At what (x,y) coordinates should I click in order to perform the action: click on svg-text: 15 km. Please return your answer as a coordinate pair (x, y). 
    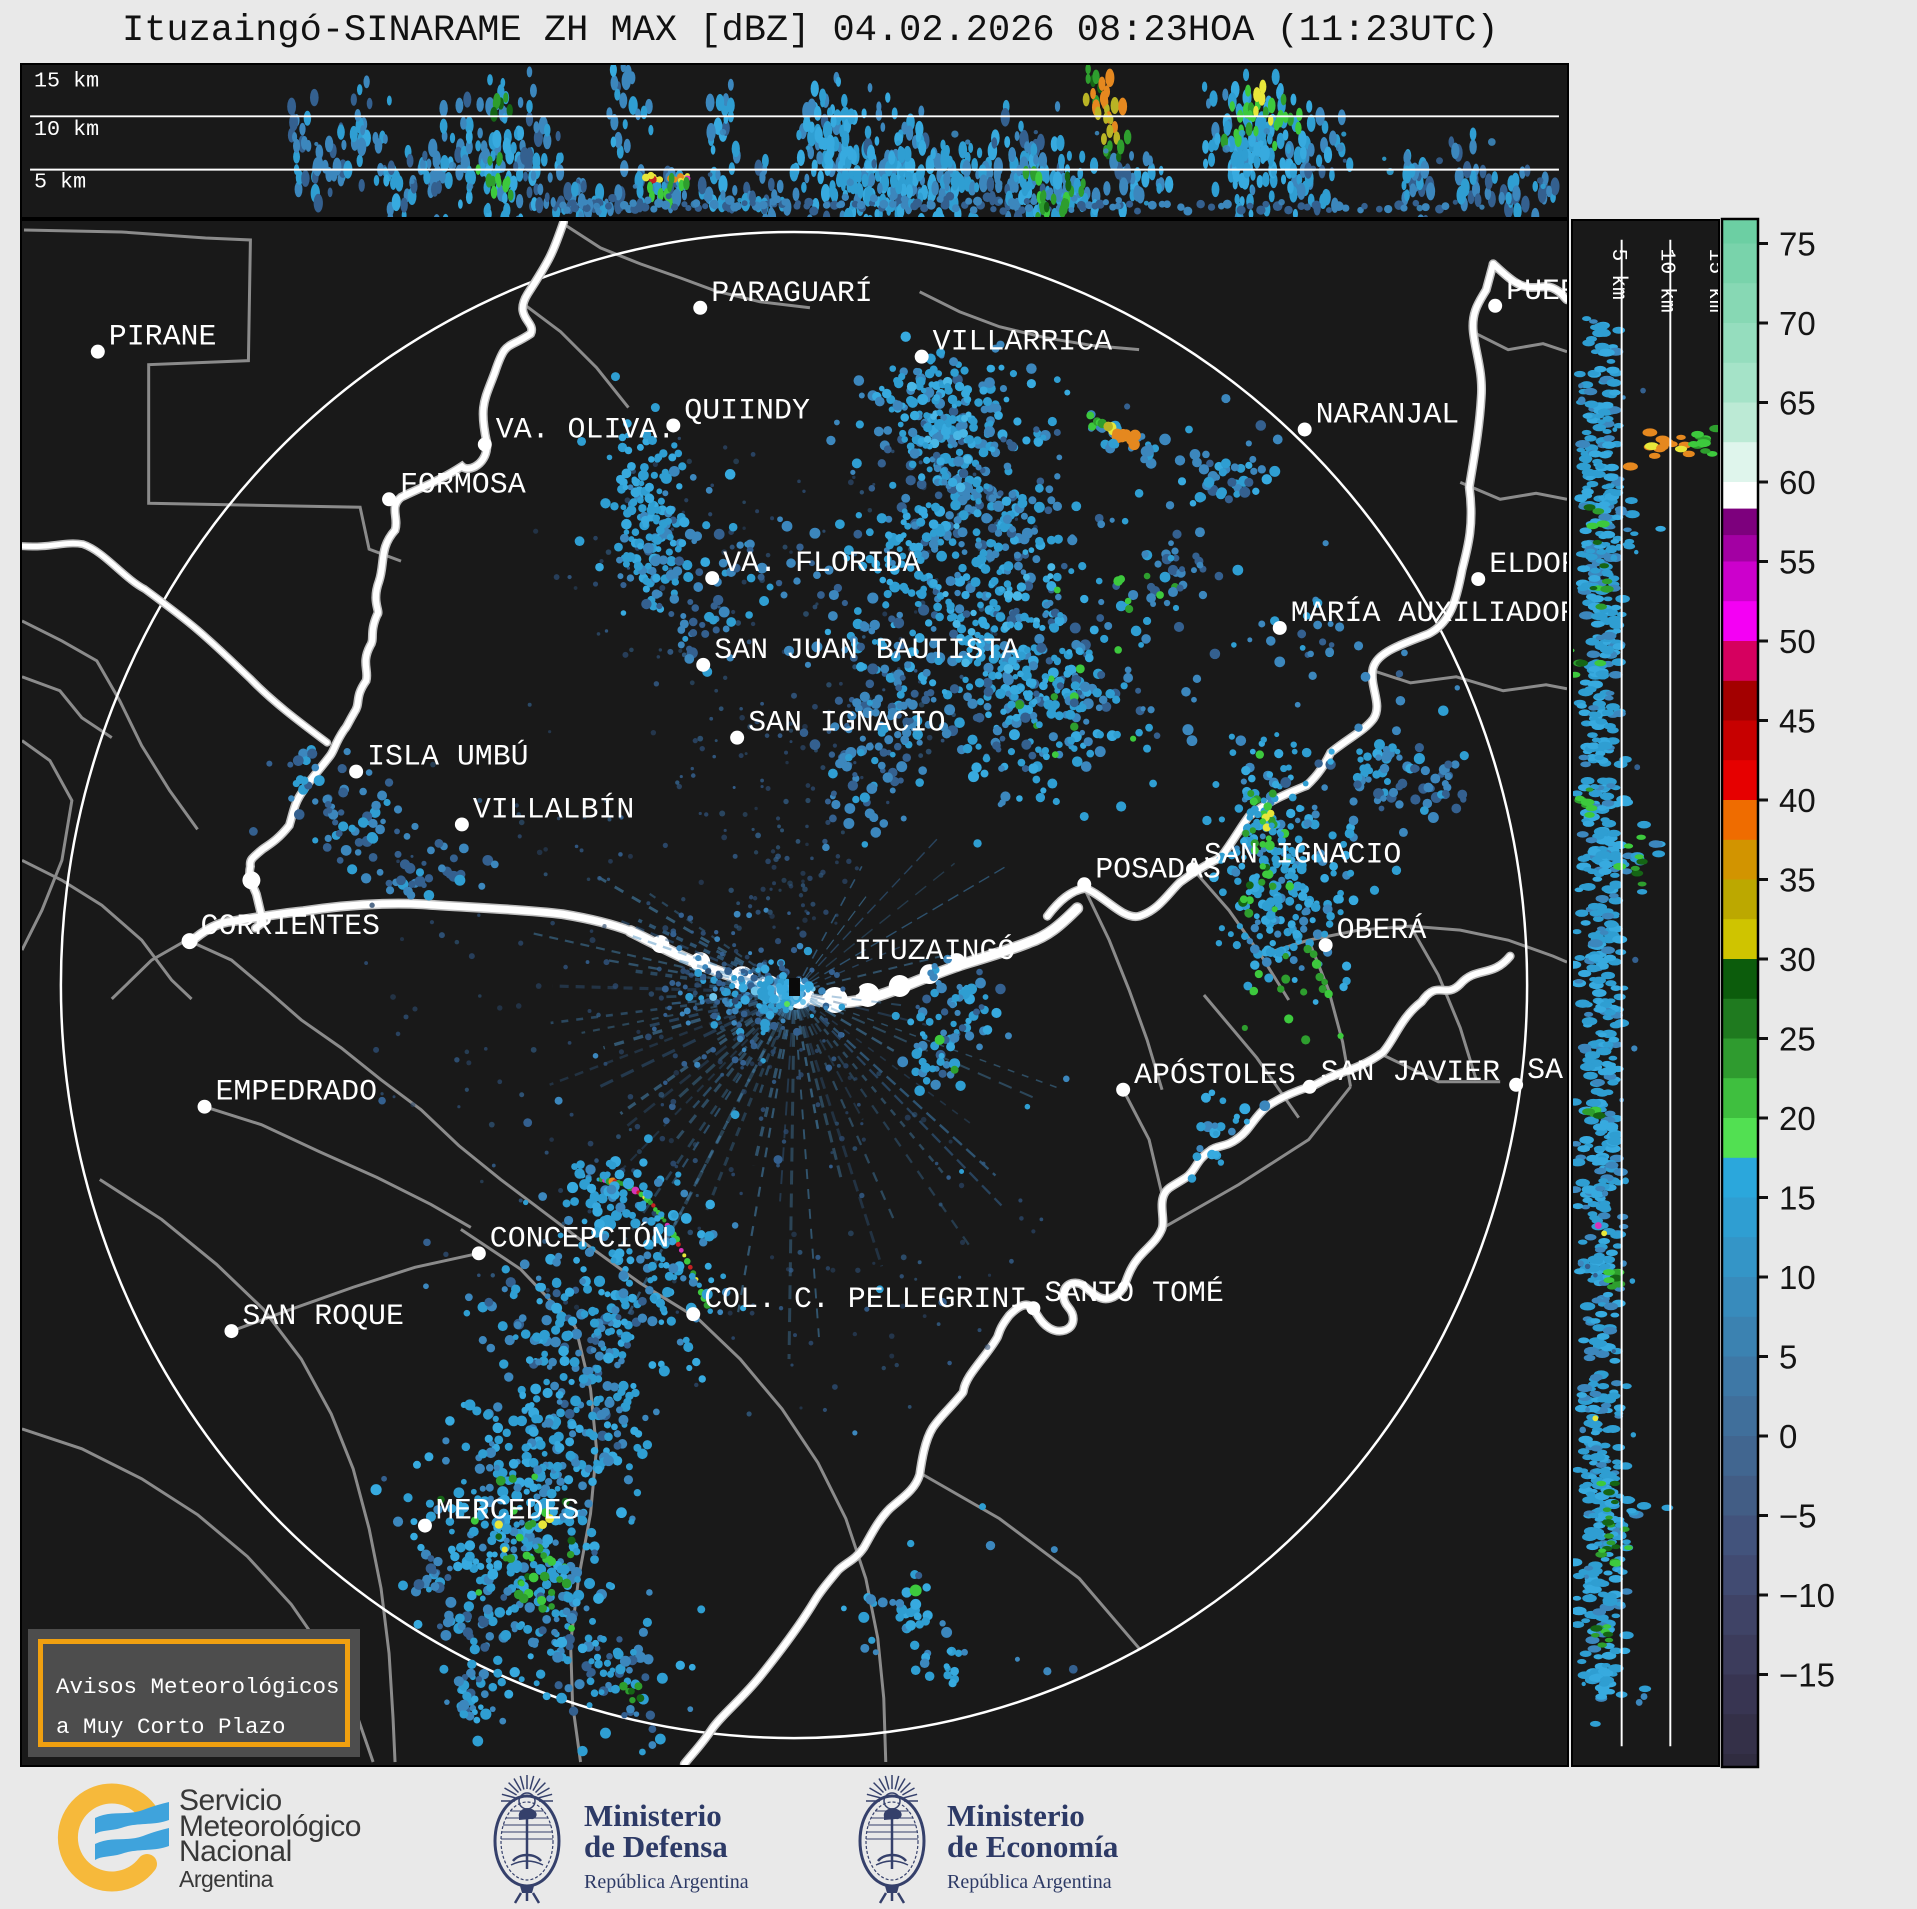
    Looking at the image, I should click on (66, 81).